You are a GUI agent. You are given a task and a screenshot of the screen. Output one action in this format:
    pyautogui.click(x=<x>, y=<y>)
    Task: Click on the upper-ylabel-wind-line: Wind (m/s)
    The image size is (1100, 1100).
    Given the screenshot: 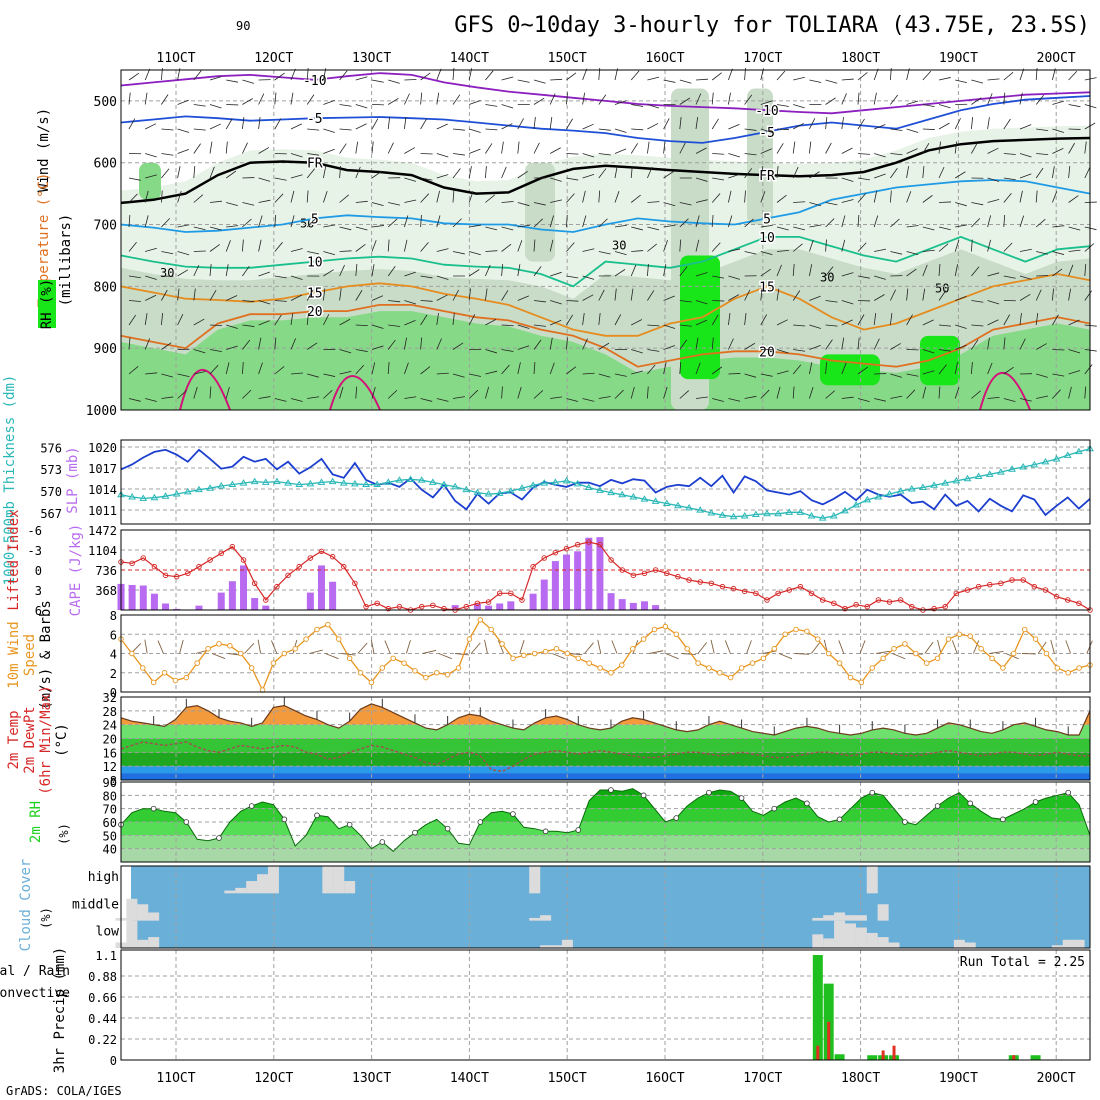 What is the action you would take?
    pyautogui.click(x=44, y=150)
    